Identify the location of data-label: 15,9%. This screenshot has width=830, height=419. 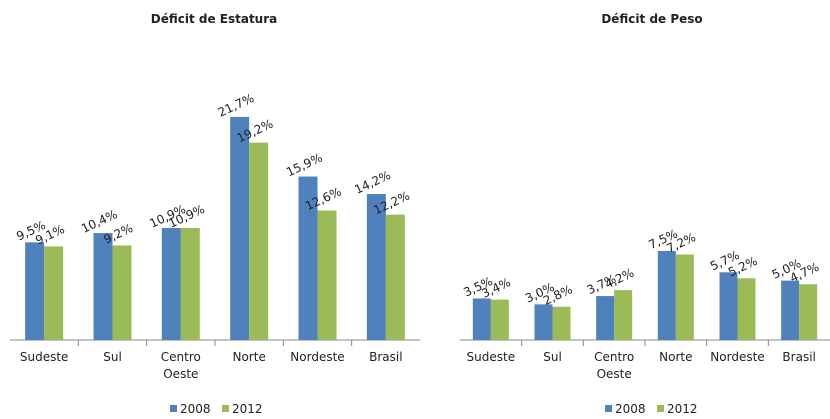
(304, 165).